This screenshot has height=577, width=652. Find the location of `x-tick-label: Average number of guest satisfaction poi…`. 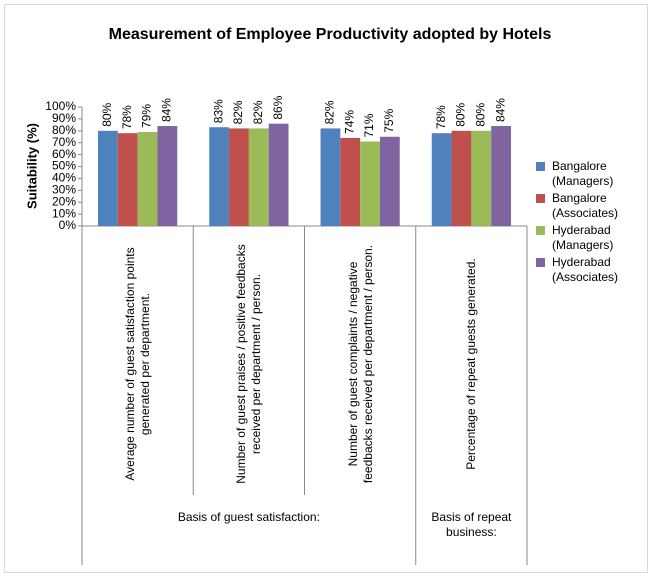

x-tick-label: Average number of guest satisfaction poi… is located at coordinates (137, 364).